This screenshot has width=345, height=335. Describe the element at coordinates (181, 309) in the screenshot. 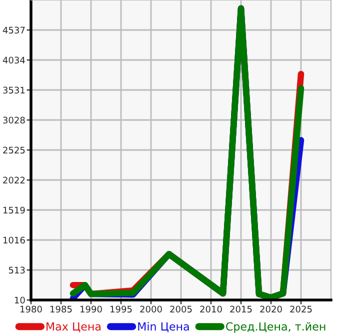

I see `x-tick-label: 2005` at that location.